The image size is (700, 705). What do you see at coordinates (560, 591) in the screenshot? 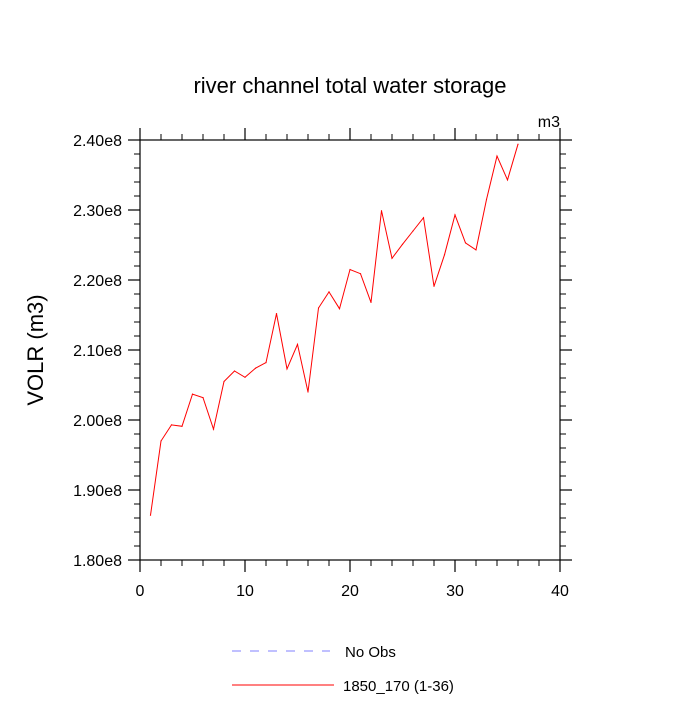
I see `x-tick-label: 40` at bounding box center [560, 591].